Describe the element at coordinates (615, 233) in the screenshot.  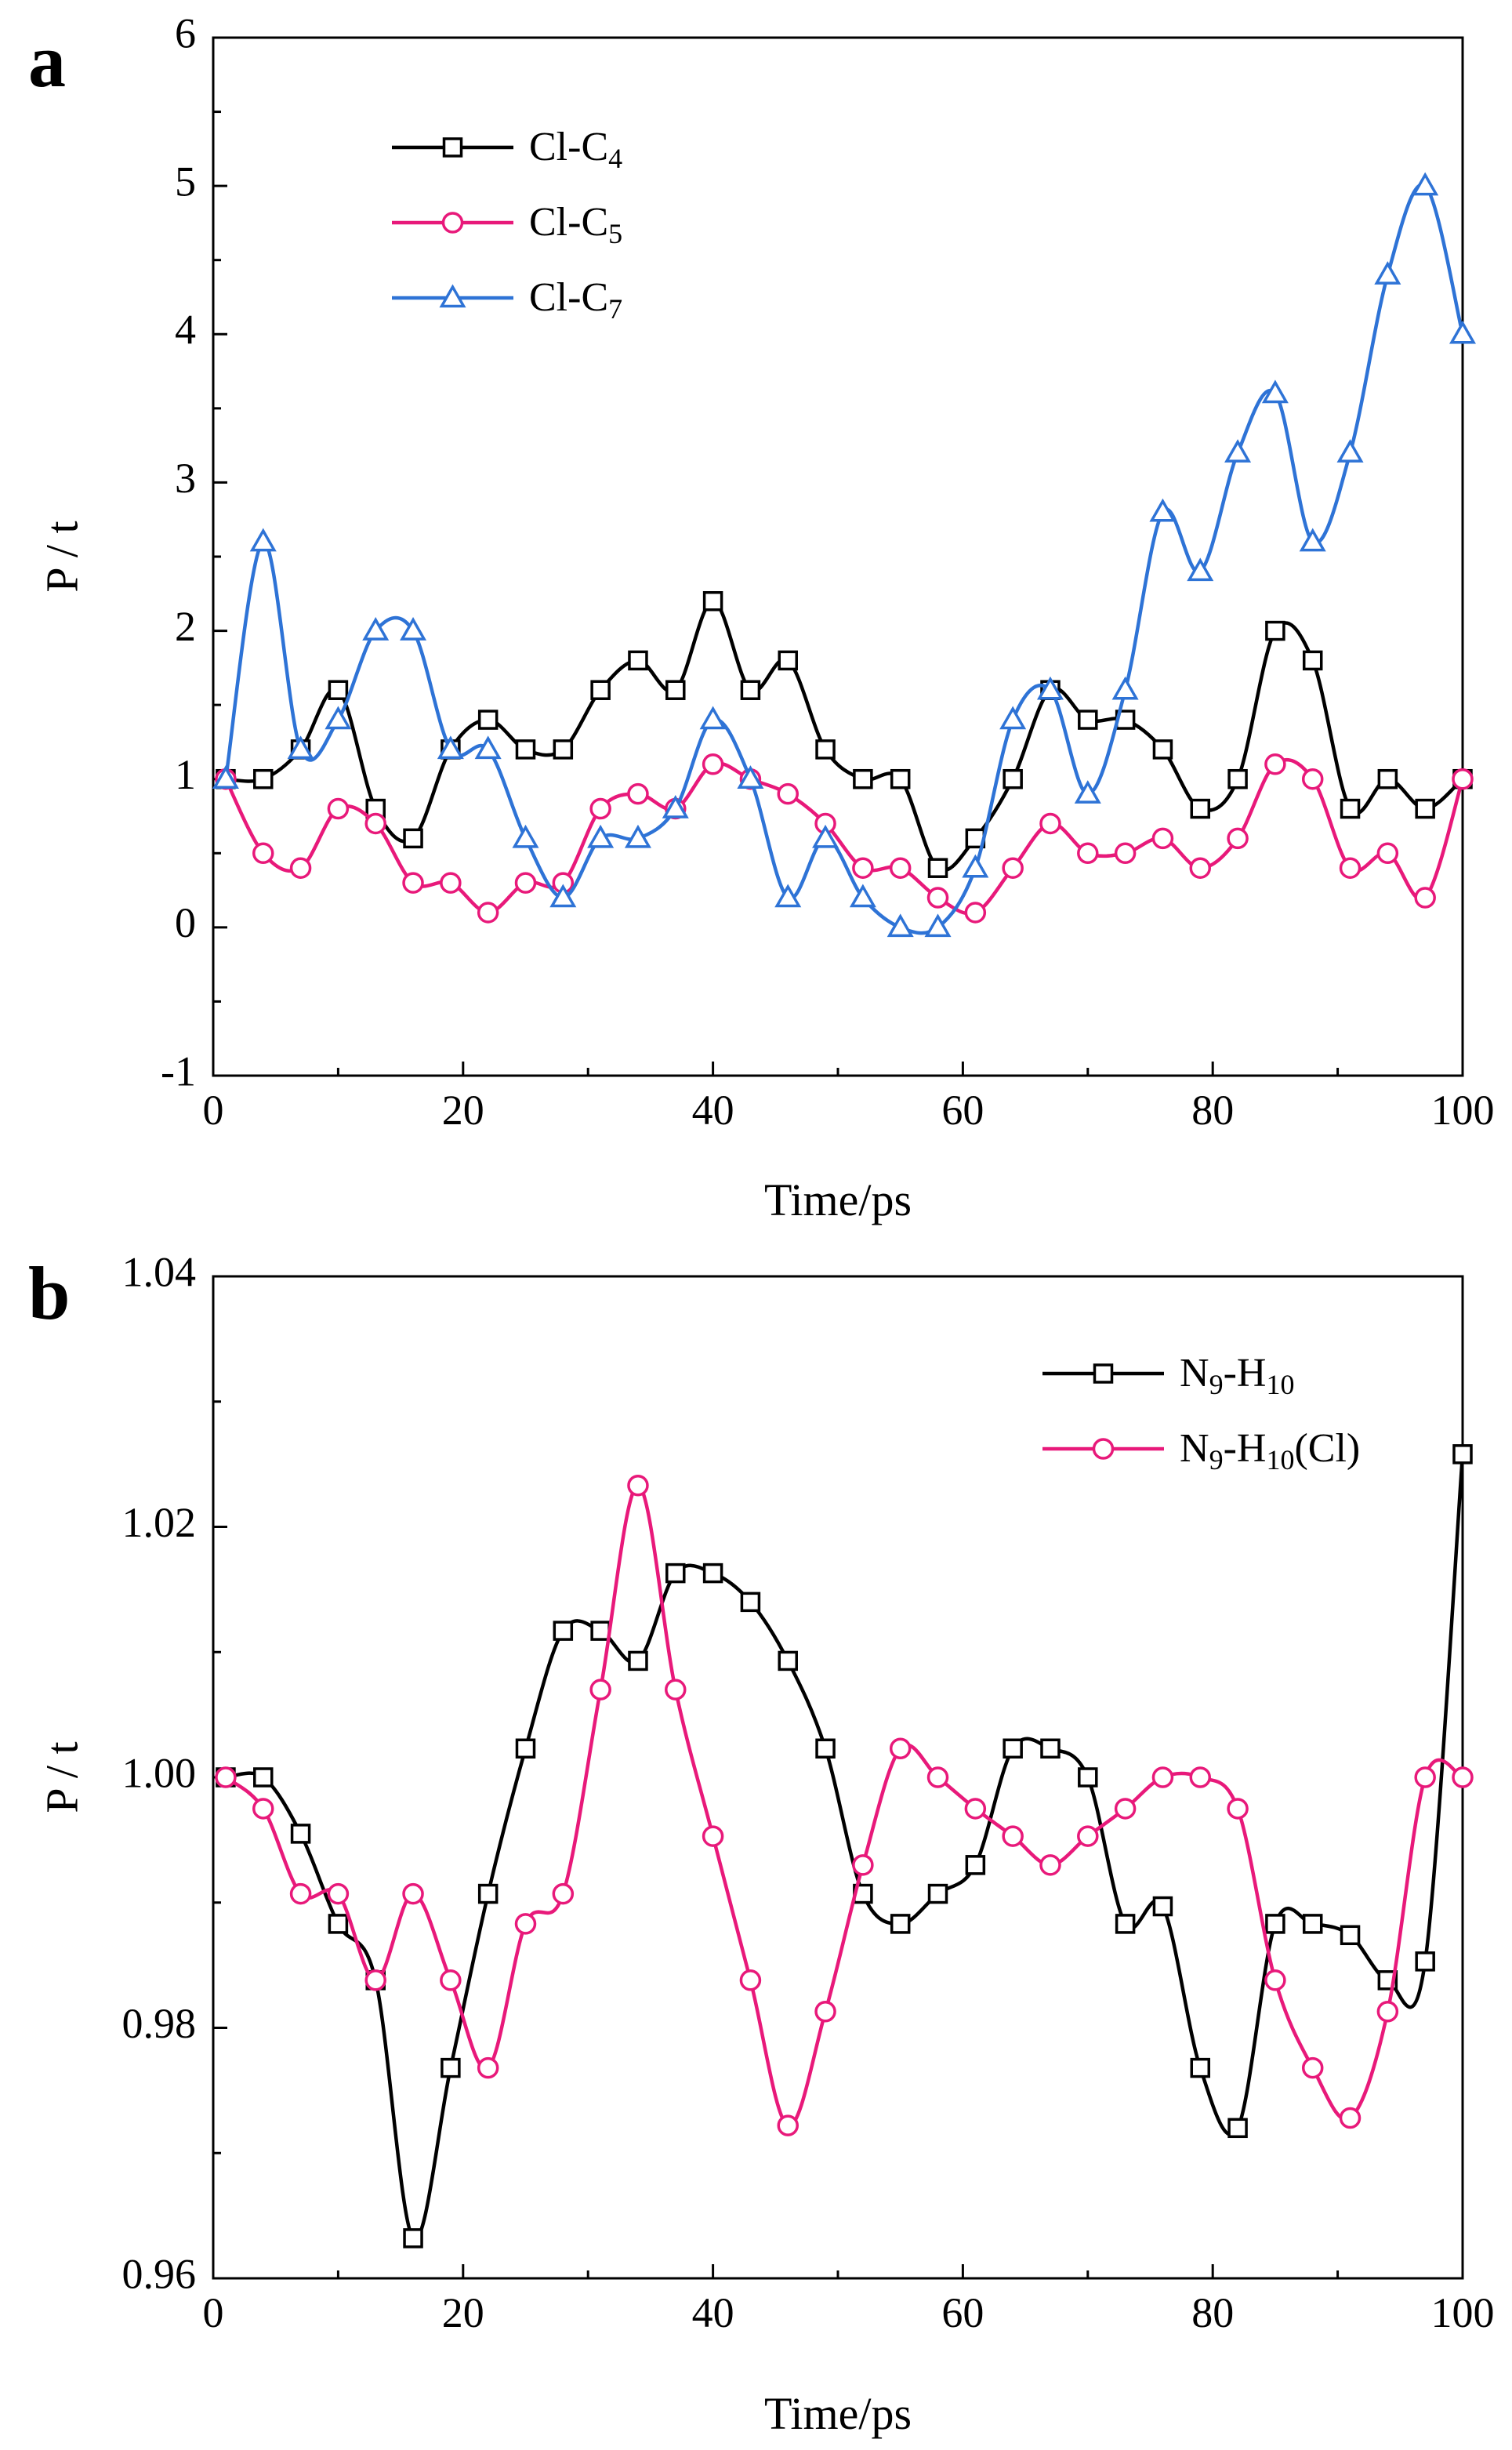
I see `legend-label-part-a-1-1: 5` at that location.